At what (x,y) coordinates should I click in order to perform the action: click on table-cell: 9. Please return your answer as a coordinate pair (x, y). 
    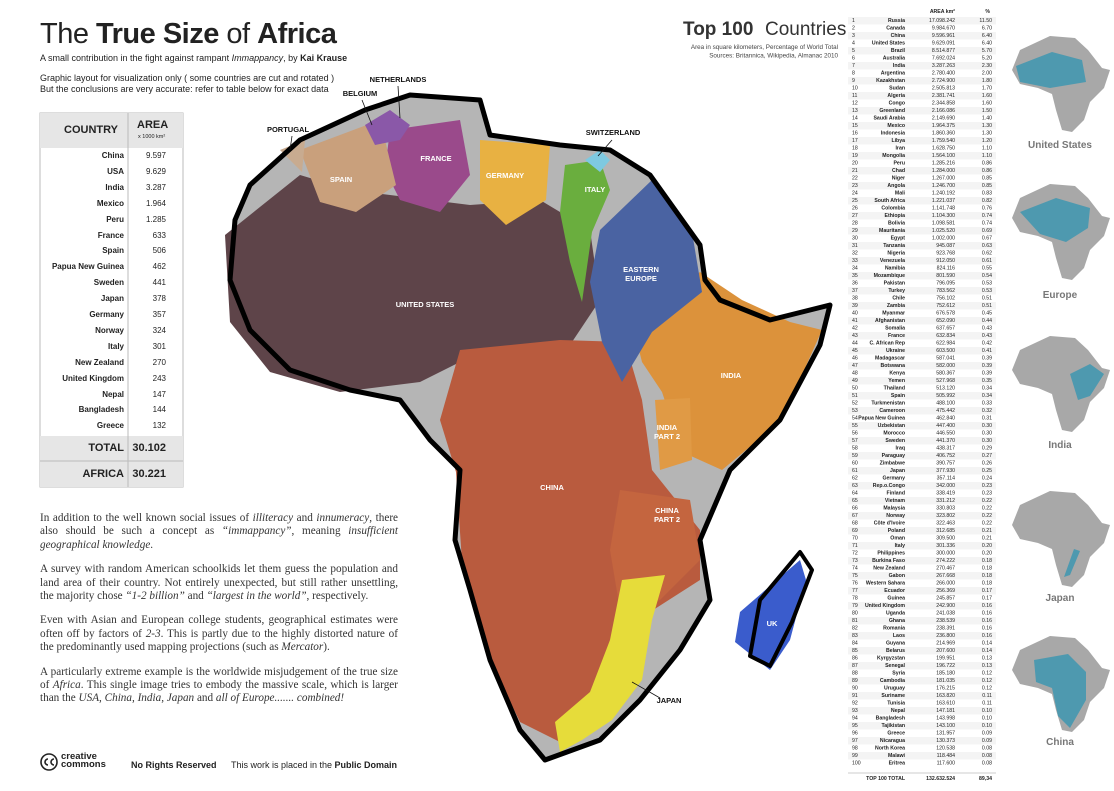
    Looking at the image, I should click on (853, 81).